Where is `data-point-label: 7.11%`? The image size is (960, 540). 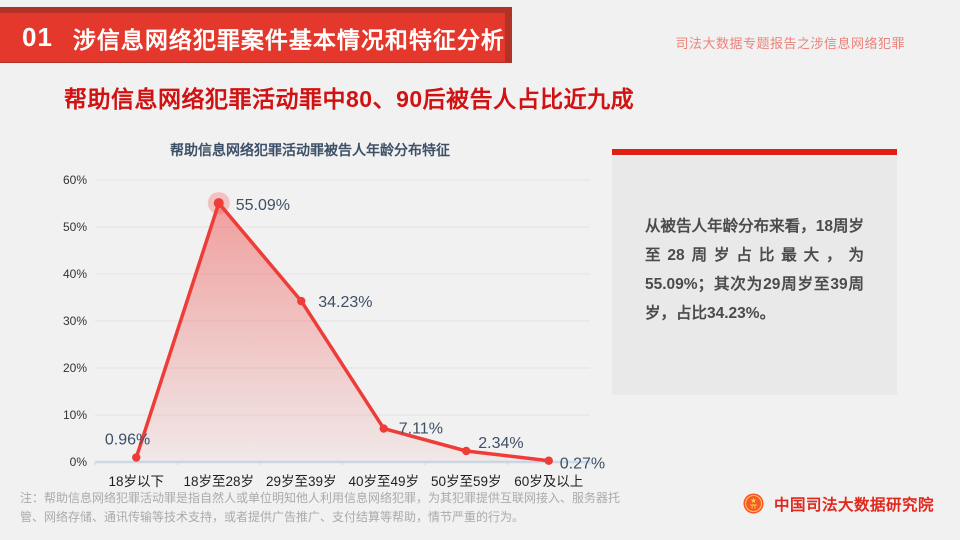 data-point-label: 7.11% is located at coordinates (421, 429).